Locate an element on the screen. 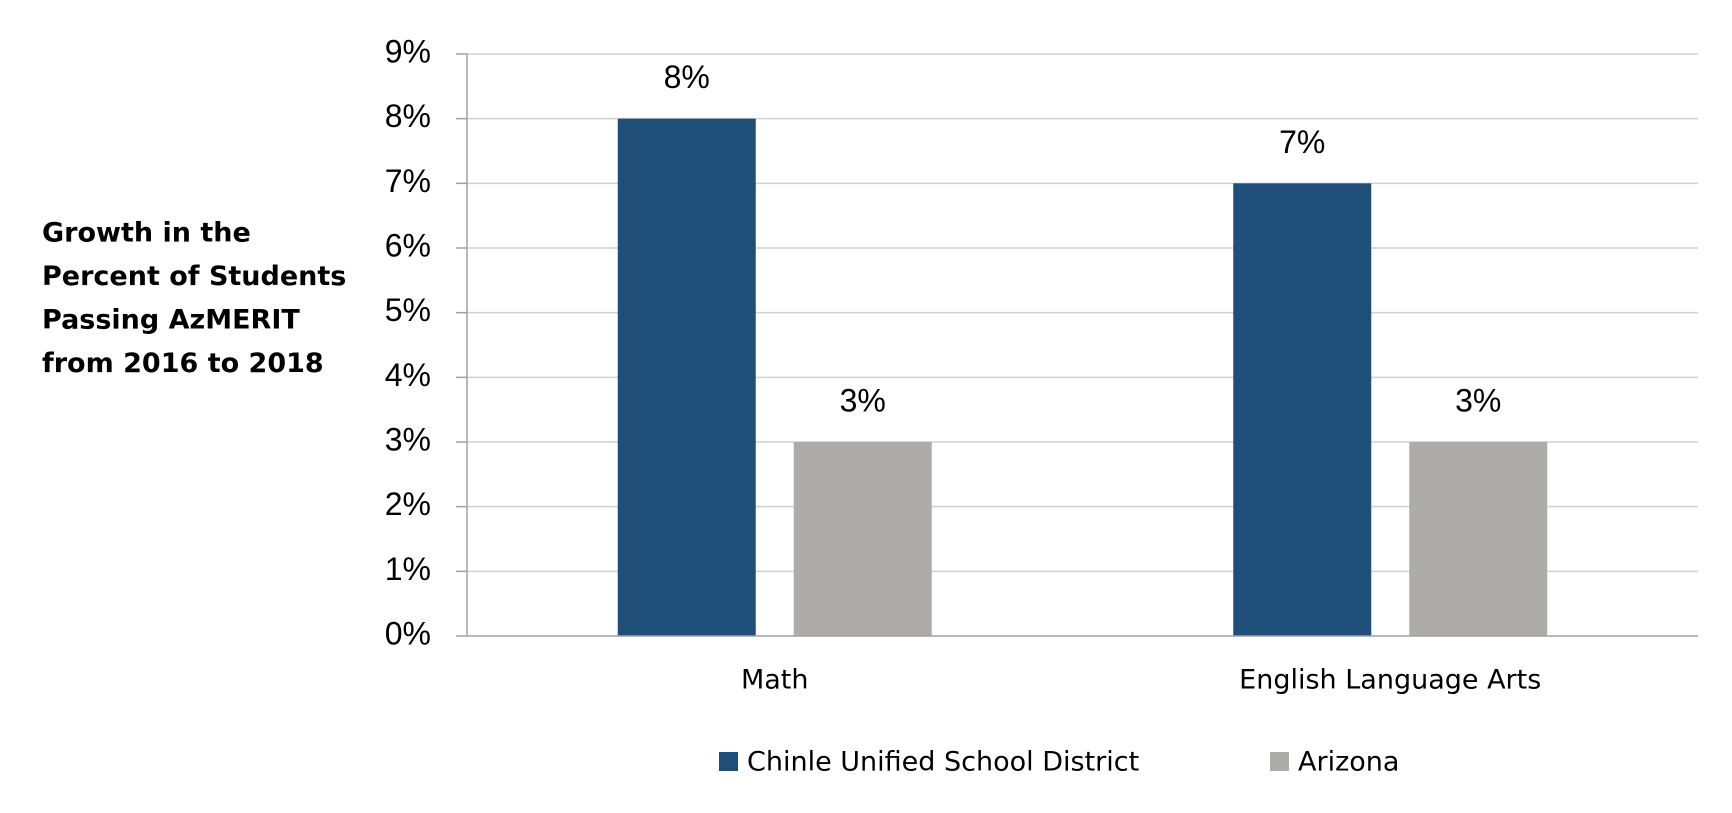 The height and width of the screenshot is (813, 1732). y-tick-label: 7% is located at coordinates (408, 181).